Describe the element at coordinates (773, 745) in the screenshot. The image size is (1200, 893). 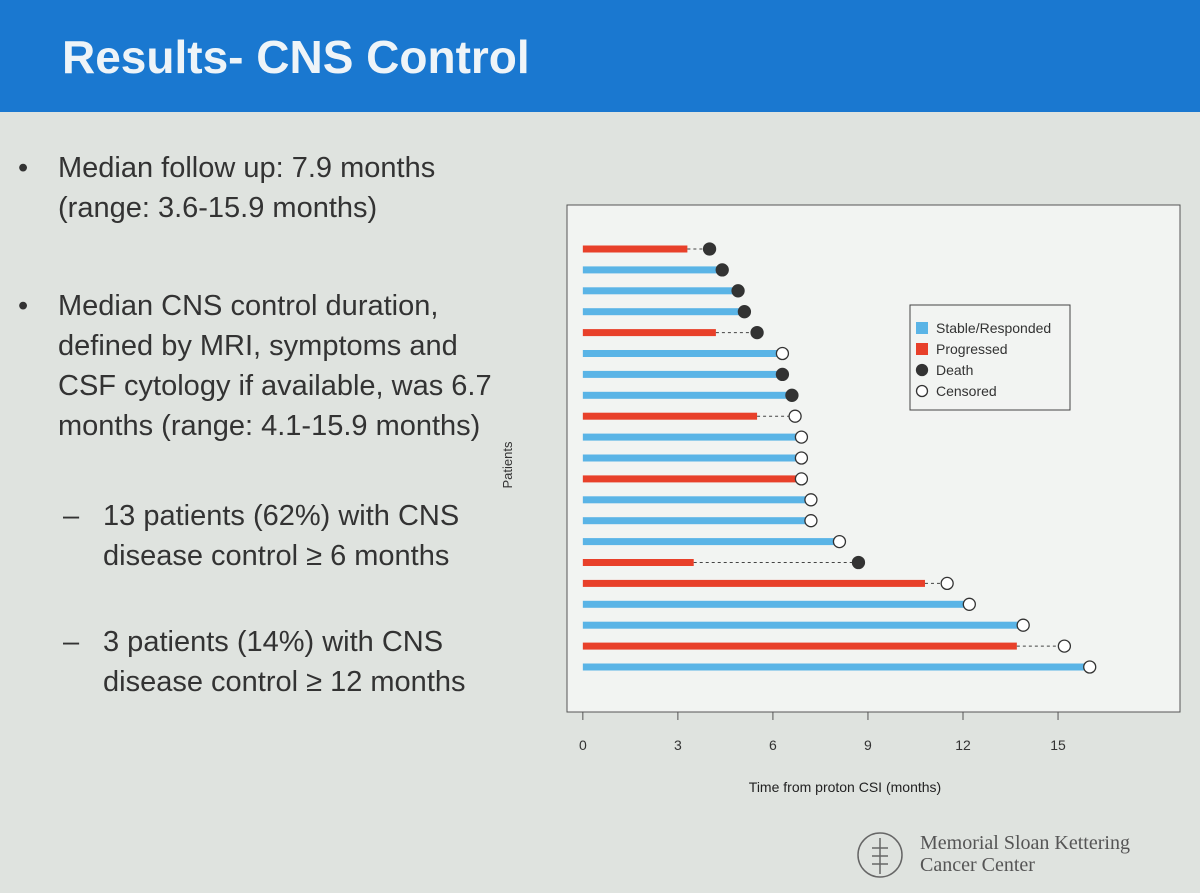
I see `x-tick-label: 6` at that location.